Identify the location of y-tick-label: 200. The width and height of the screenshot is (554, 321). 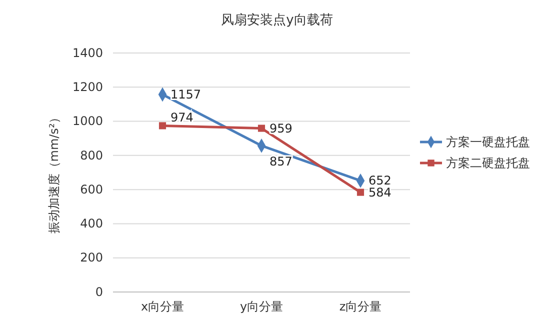
(91, 257).